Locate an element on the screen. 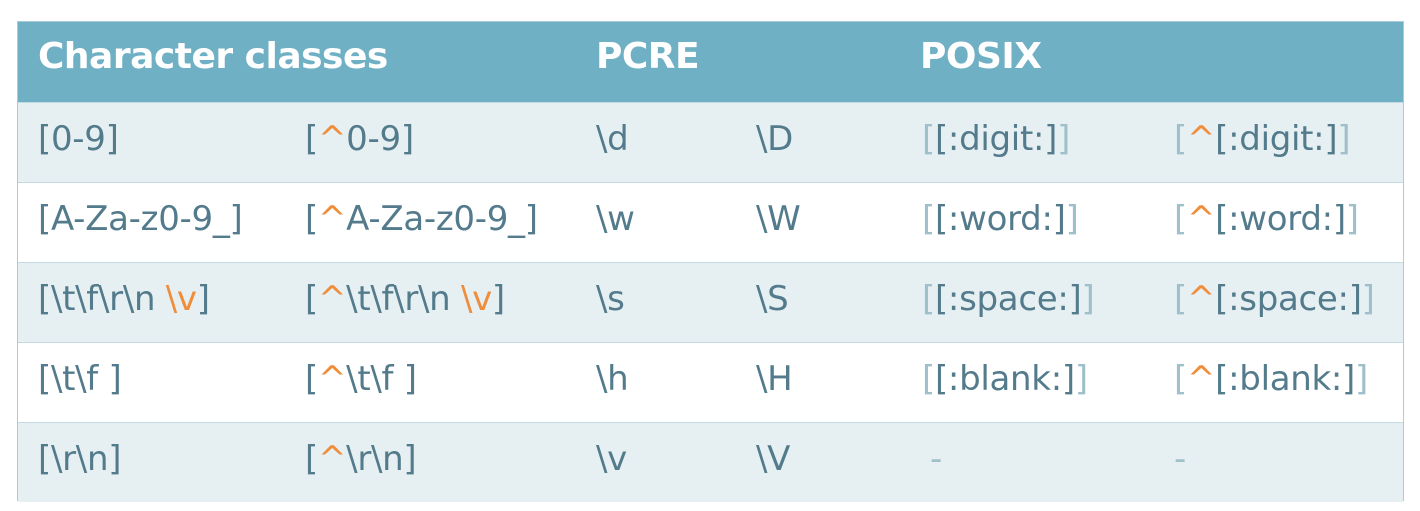 The height and width of the screenshot is (511, 1420). pcre-negated-cell: \S is located at coordinates (772, 299).